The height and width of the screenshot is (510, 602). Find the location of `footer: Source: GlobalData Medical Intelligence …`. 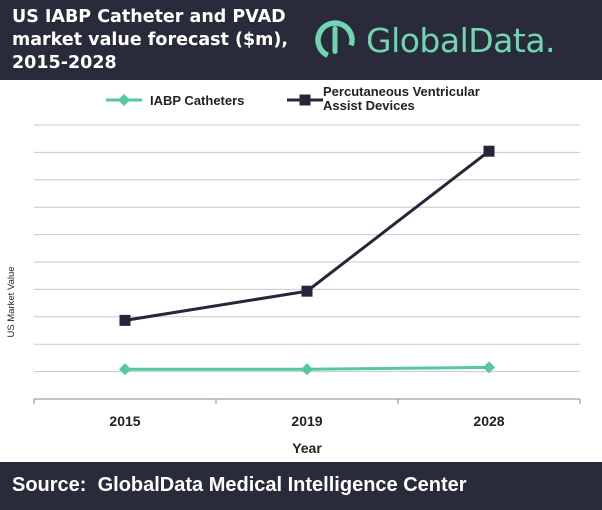

footer: Source: GlobalData Medical Intelligence … is located at coordinates (301, 486).